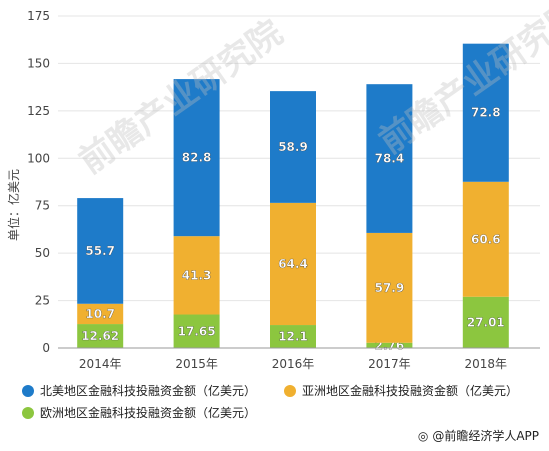  I want to click on data-label: 41.3, so click(197, 275).